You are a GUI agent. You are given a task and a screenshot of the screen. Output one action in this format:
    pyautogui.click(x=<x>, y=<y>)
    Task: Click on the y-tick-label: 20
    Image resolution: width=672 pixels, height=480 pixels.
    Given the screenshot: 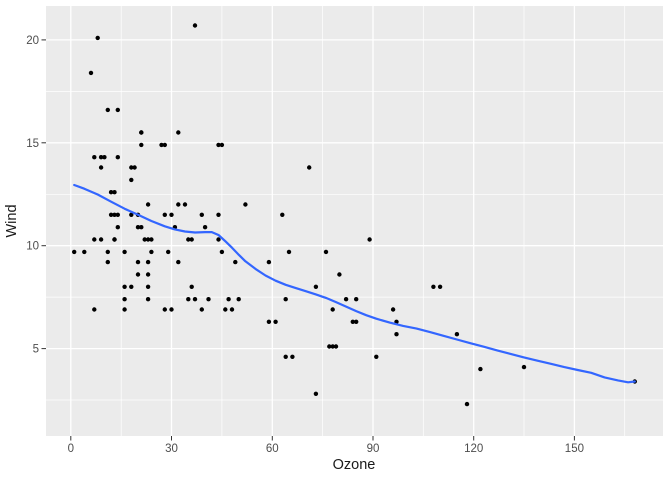 What is the action you would take?
    pyautogui.click(x=32, y=41)
    